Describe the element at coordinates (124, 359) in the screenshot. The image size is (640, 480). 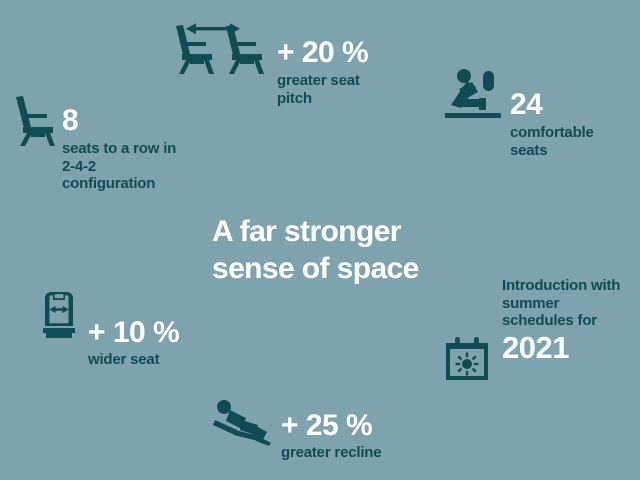
I see `stat-wider-description: wider seat` at that location.